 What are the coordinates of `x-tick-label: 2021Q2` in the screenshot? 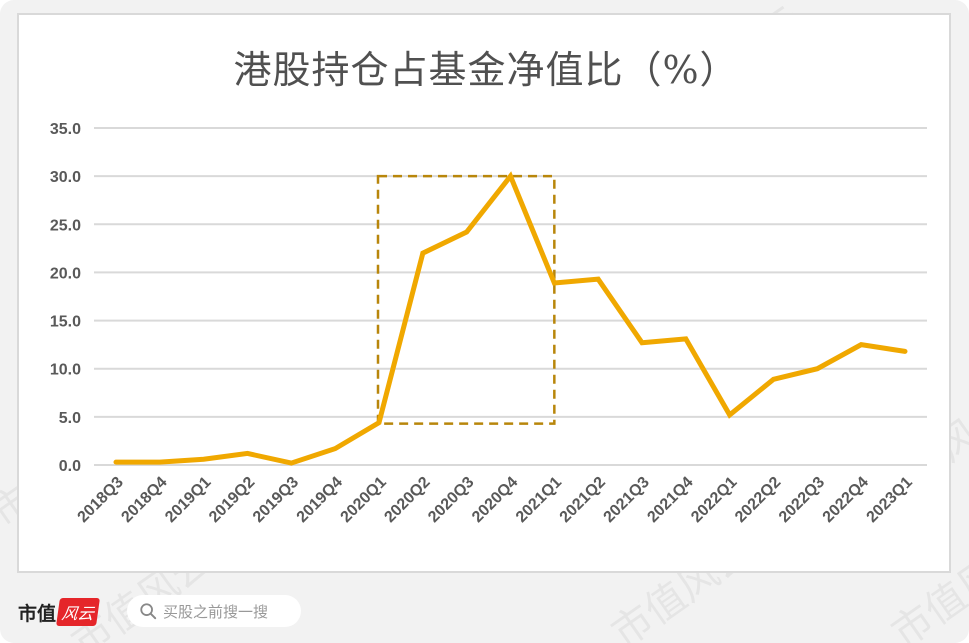 It's located at (583, 500).